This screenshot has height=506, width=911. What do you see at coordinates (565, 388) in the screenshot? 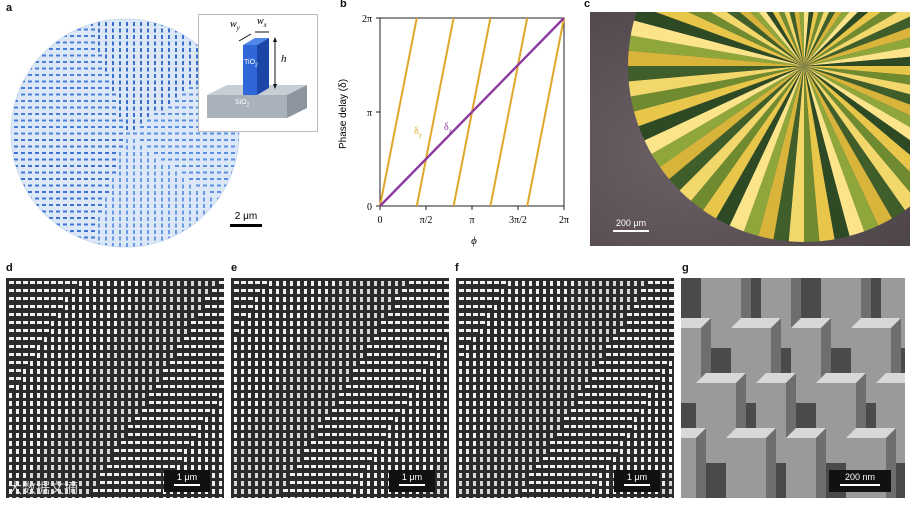
I see `sem-image-f: 1 μm` at bounding box center [565, 388].